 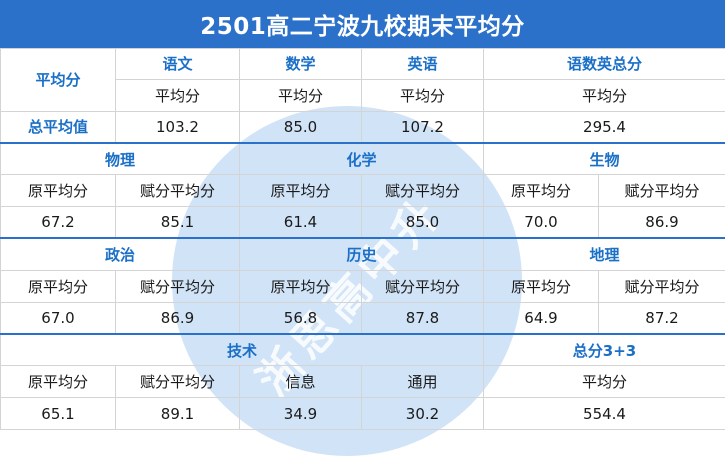 I want to click on subject-biology: 生物, so click(x=604, y=159).